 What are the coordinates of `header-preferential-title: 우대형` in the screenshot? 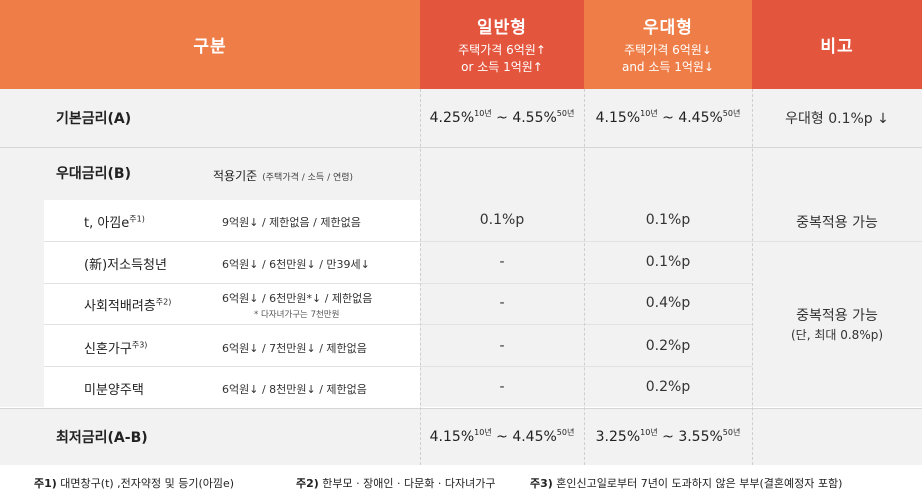 It's located at (668, 28).